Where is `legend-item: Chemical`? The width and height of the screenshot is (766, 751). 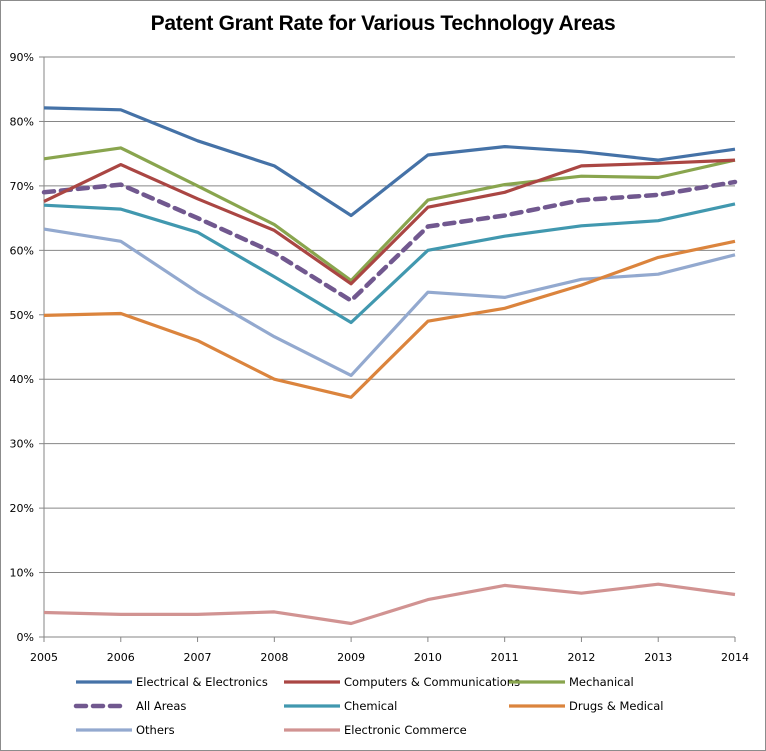 legend-item: Chemical is located at coordinates (338, 706).